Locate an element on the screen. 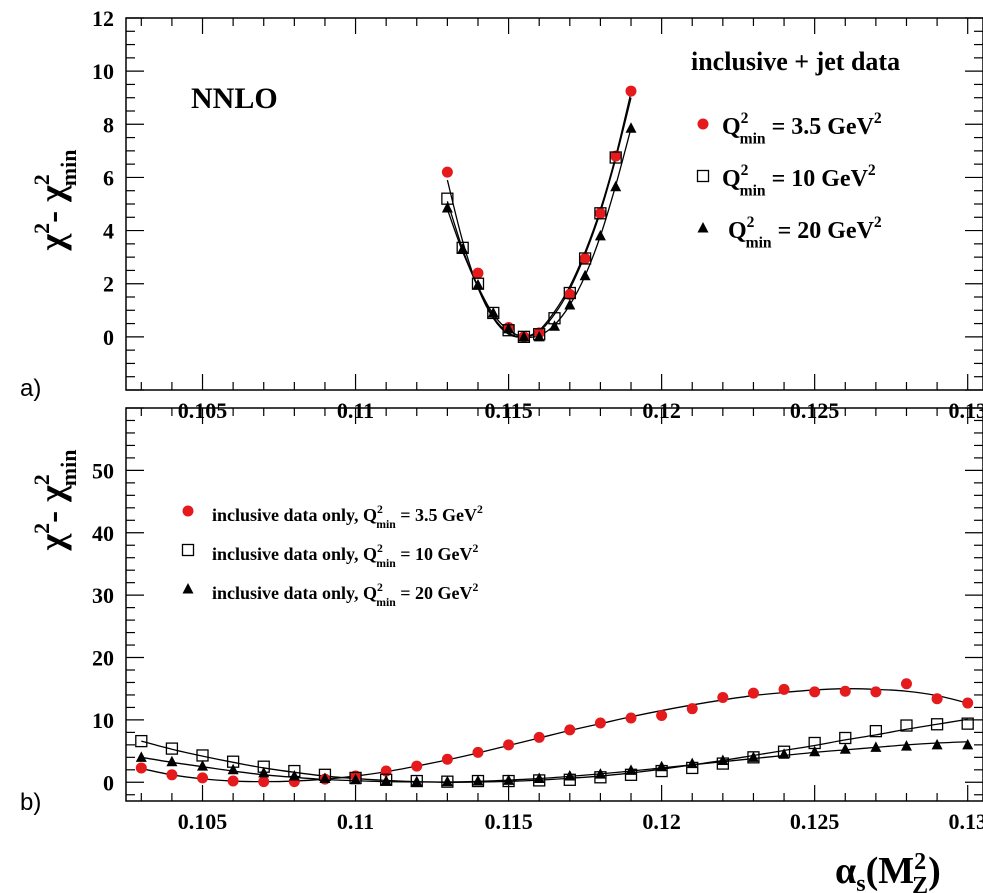  panel-b-label: b) is located at coordinates (30, 802).